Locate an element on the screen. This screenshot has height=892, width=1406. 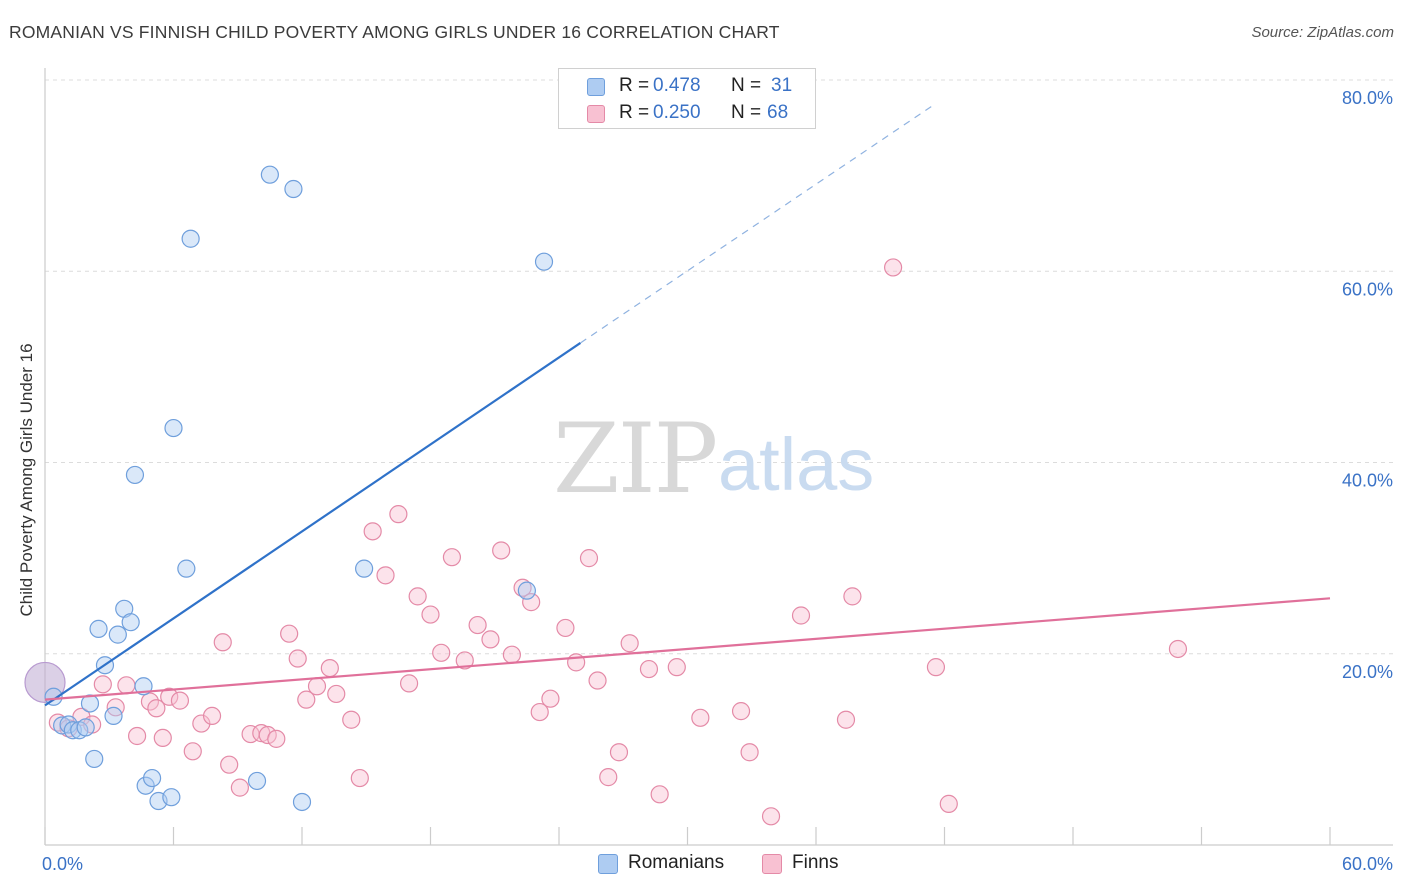
x-tick-label: 0.0% is located at coordinates (62, 864).